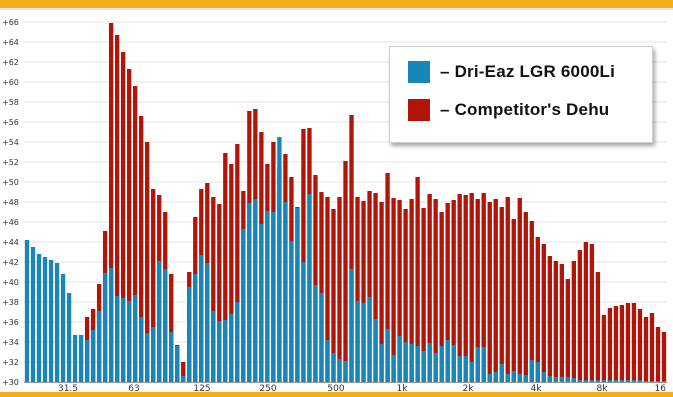 Image resolution: width=673 pixels, height=397 pixels. I want to click on y-tick-label: +54, so click(10, 142).